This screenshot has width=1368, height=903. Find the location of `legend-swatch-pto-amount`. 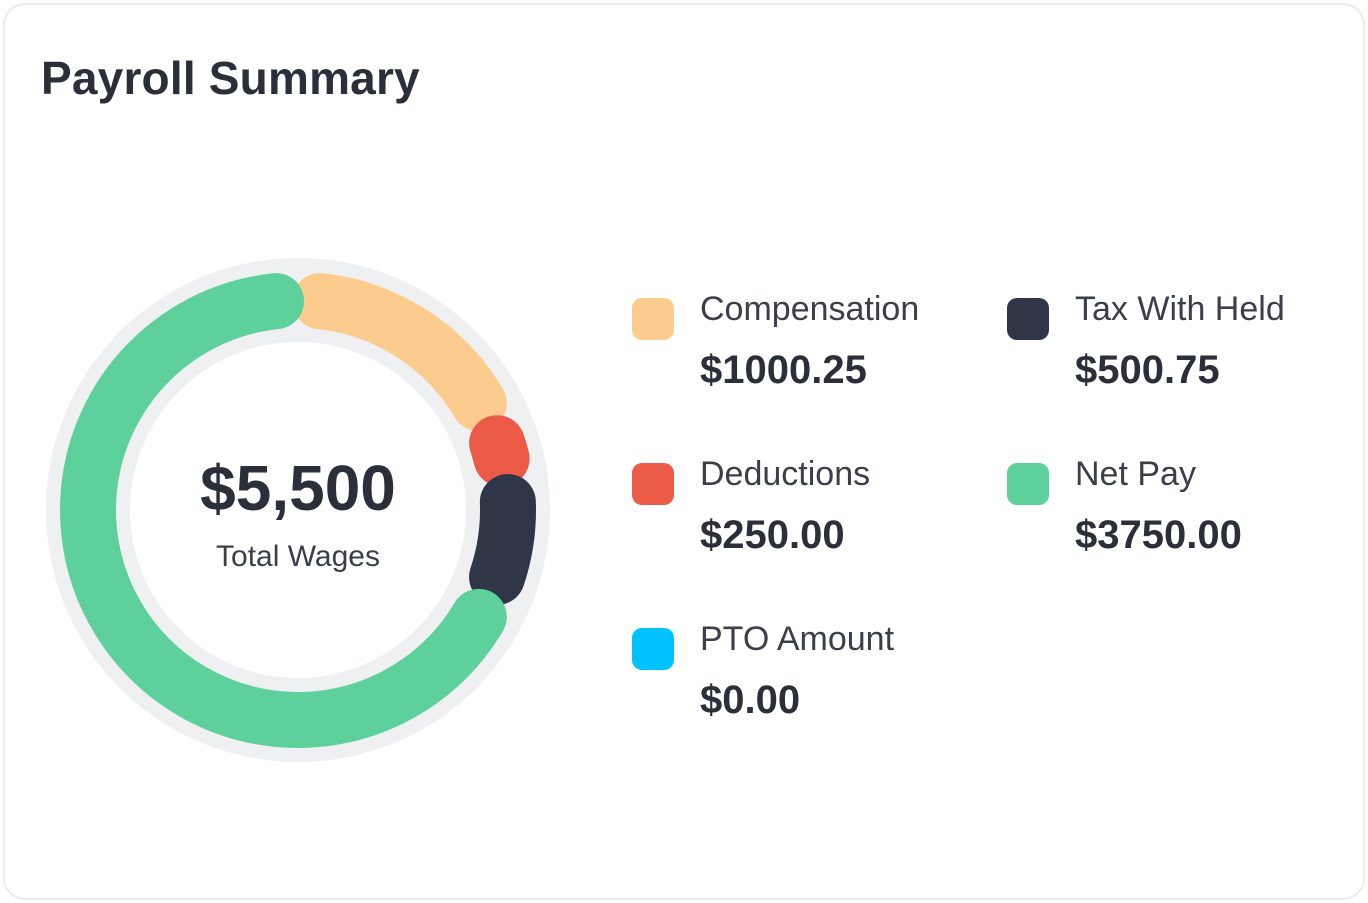

legend-swatch-pto-amount is located at coordinates (653, 649).